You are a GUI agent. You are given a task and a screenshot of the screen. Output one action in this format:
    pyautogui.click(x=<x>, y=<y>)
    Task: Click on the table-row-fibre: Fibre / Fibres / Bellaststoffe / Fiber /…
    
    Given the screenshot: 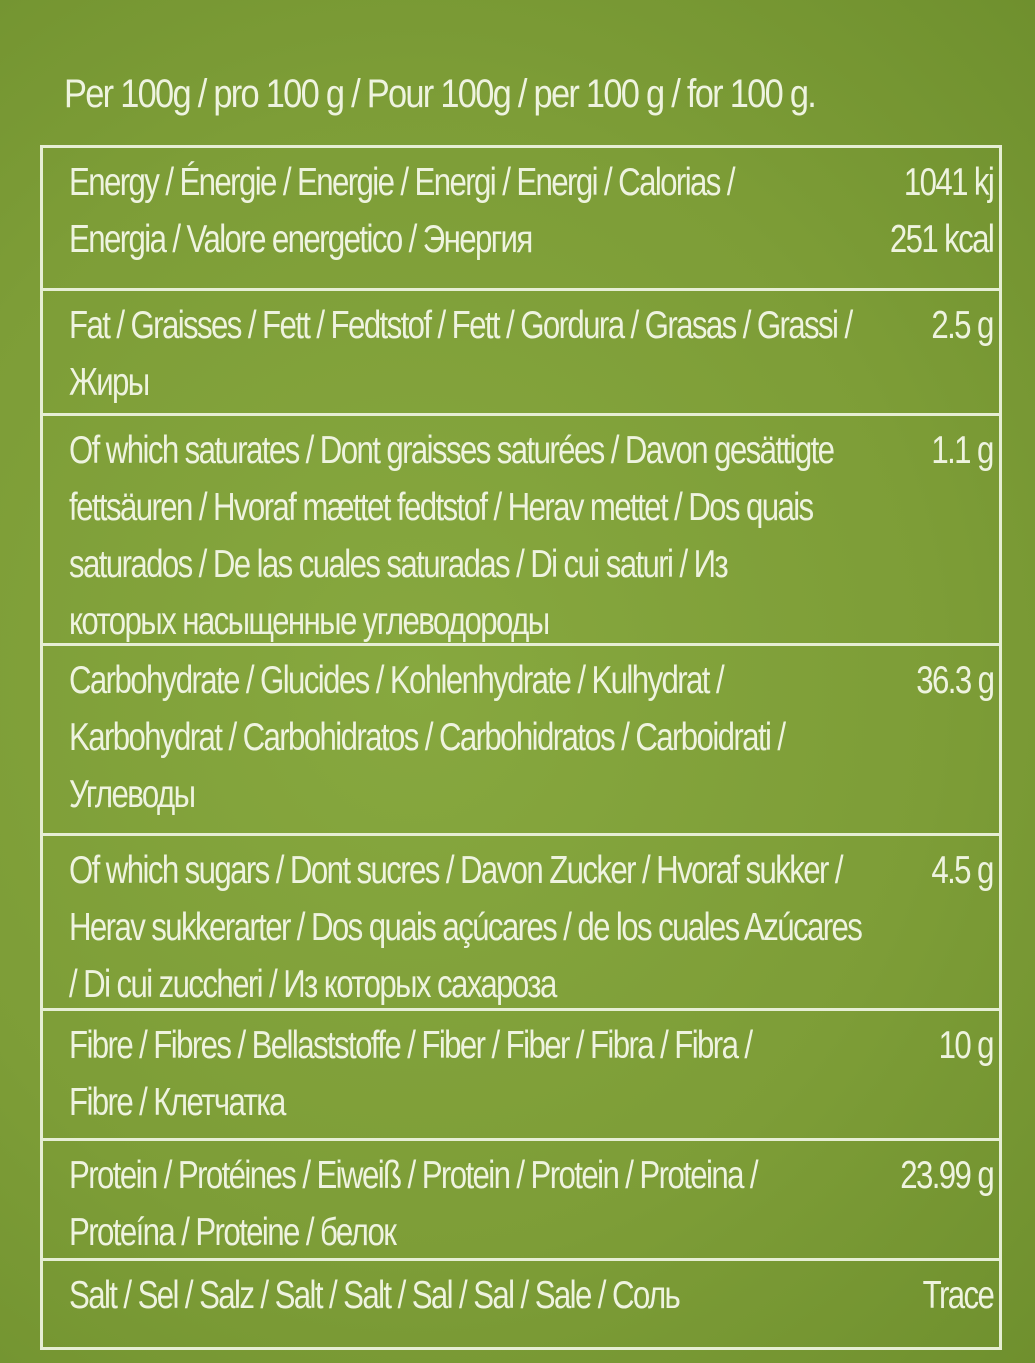 What is the action you would take?
    pyautogui.click(x=521, y=1074)
    